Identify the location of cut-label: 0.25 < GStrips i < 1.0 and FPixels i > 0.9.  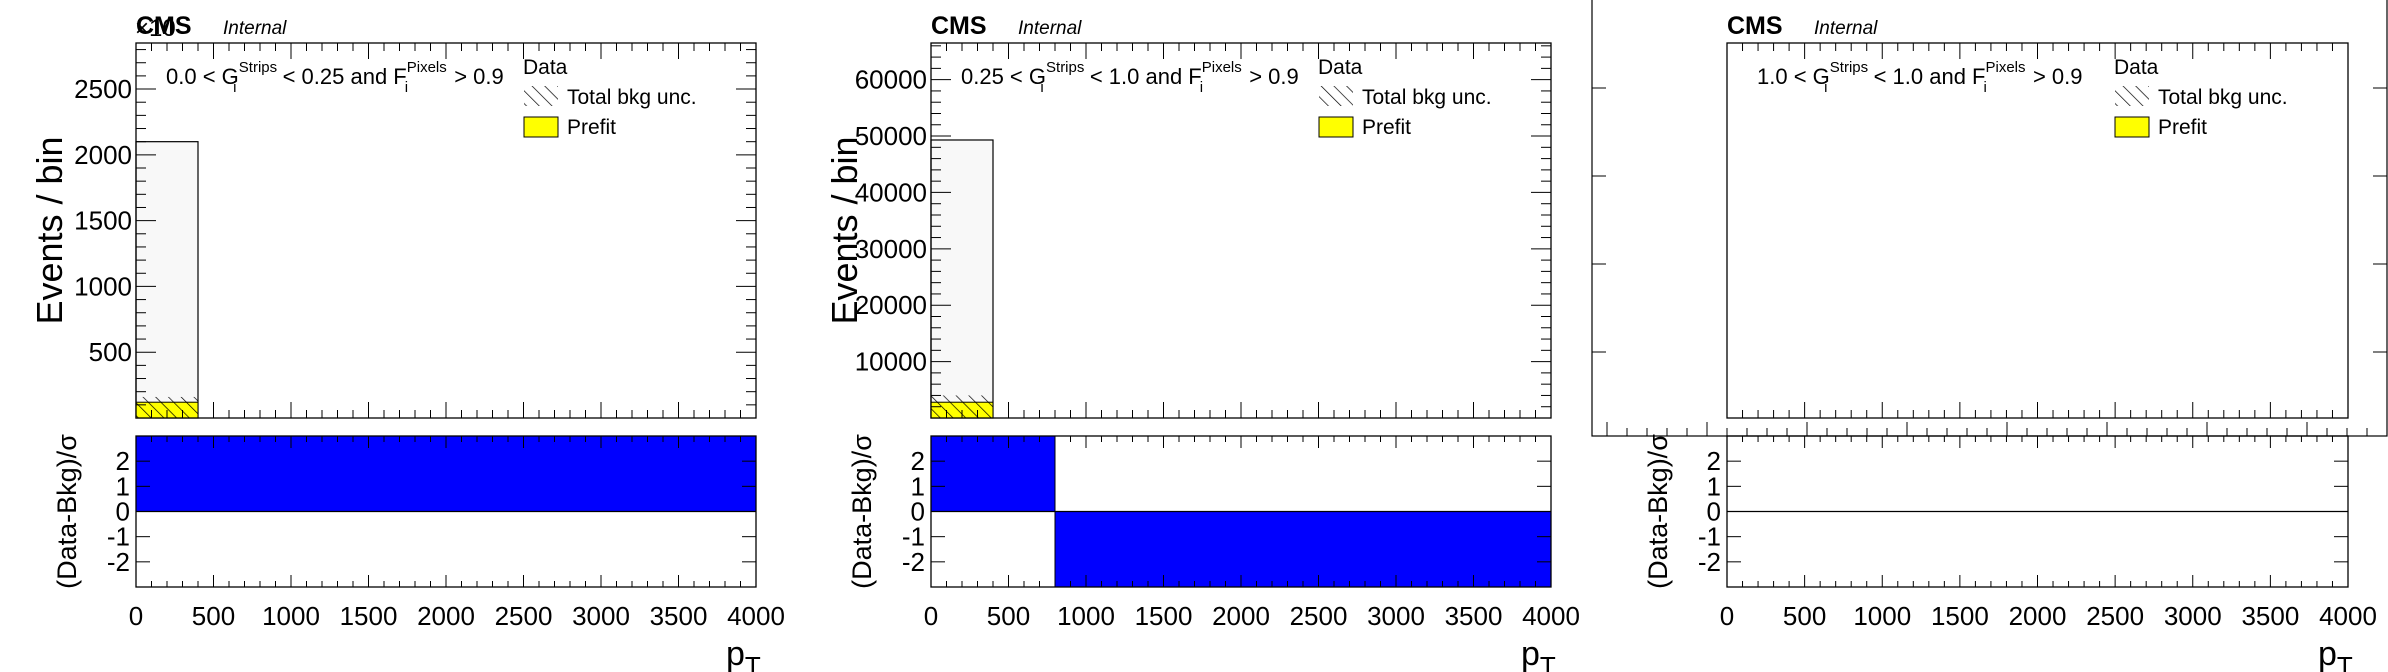
(1130, 77).